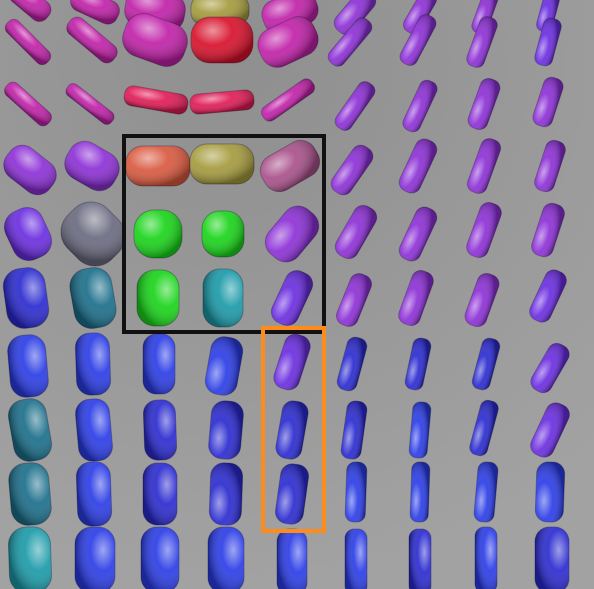 The width and height of the screenshot is (594, 589). I want to click on black-selection-box, so click(224, 234).